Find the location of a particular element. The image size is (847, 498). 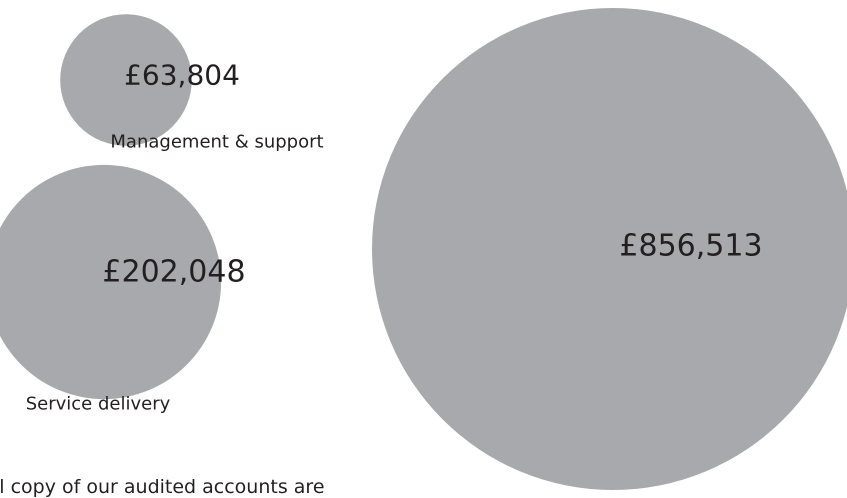

bubble-value-label-1: £63,804 is located at coordinates (182, 75).